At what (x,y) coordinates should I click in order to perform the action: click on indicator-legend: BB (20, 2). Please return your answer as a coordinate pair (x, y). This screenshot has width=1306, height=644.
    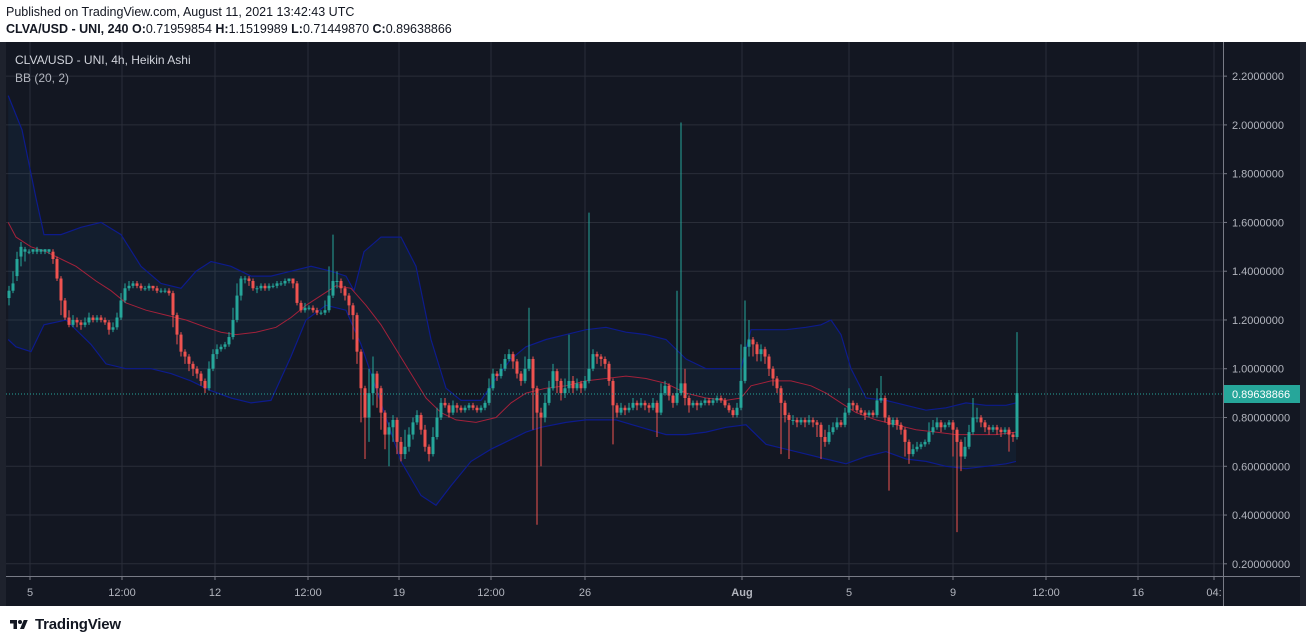
    Looking at the image, I should click on (42, 78).